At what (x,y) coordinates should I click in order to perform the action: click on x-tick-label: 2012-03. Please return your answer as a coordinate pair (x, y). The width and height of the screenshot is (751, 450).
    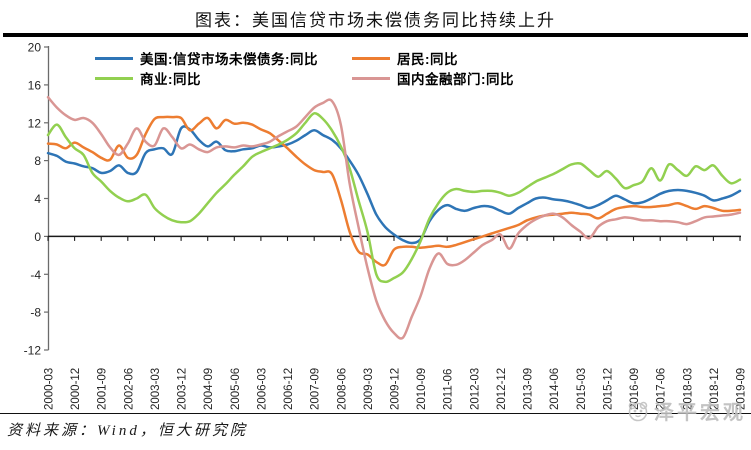
    Looking at the image, I should click on (475, 389).